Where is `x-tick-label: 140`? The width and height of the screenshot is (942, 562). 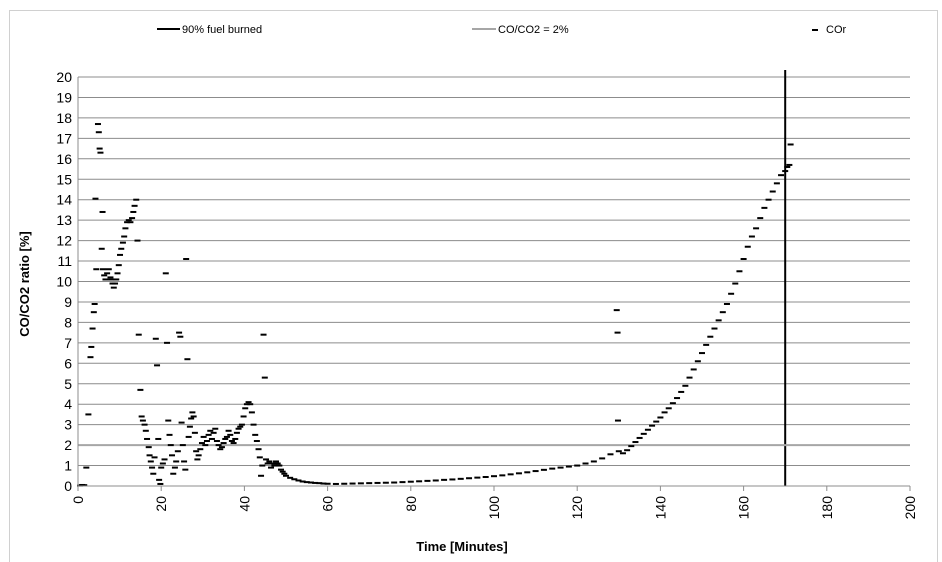
x-tick-label: 140 is located at coordinates (660, 508).